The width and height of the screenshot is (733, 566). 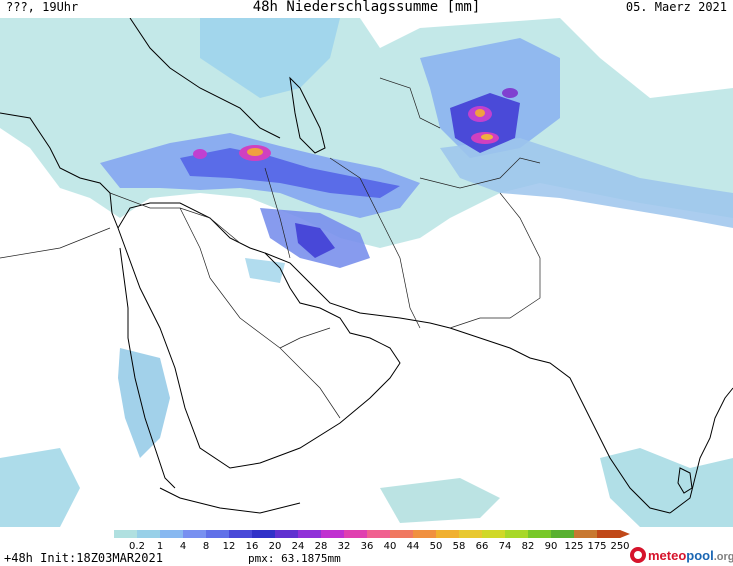 I want to click on precip-core-3-peak, so click(x=480, y=113).